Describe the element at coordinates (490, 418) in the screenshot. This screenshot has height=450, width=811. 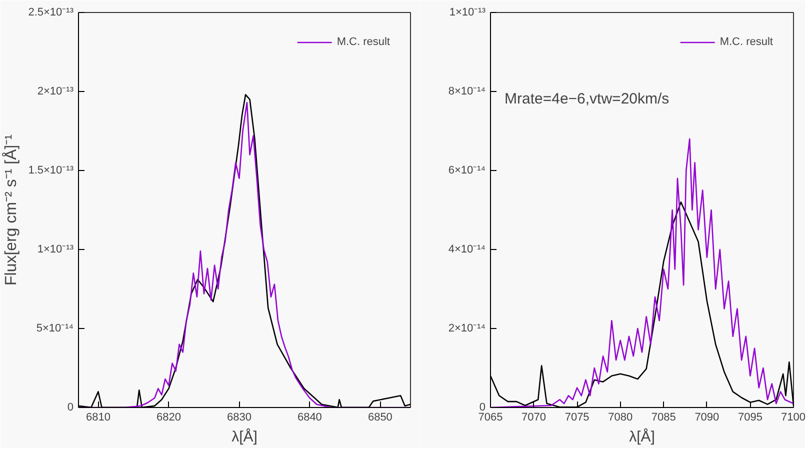
I see `x-tick-label: 7065` at that location.